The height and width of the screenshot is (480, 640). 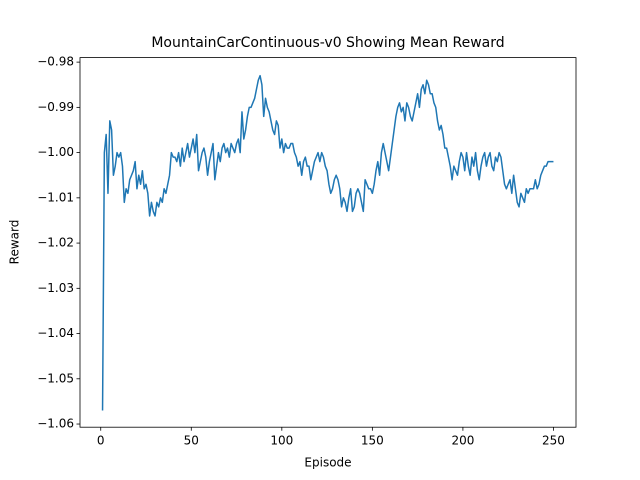 What do you see at coordinates (15, 242) in the screenshot?
I see `y-axis-label: Reward` at bounding box center [15, 242].